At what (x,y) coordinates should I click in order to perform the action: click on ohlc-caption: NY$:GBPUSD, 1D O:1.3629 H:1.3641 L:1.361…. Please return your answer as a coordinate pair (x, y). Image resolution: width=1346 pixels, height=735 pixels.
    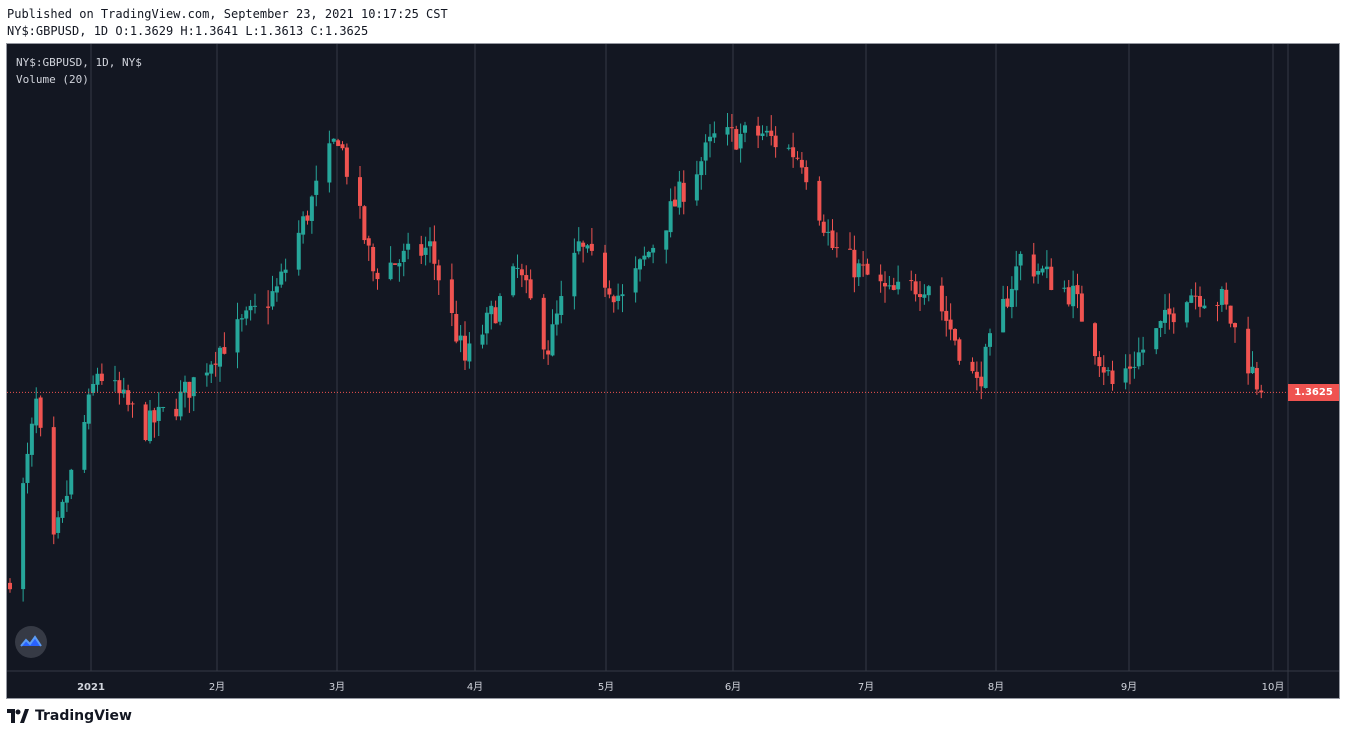
    Looking at the image, I should click on (188, 31).